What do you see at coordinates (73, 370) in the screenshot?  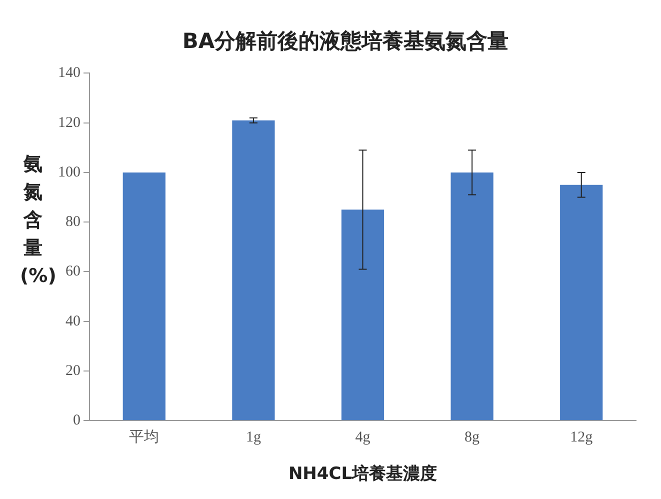 I see `y-tick-label: 20` at bounding box center [73, 370].